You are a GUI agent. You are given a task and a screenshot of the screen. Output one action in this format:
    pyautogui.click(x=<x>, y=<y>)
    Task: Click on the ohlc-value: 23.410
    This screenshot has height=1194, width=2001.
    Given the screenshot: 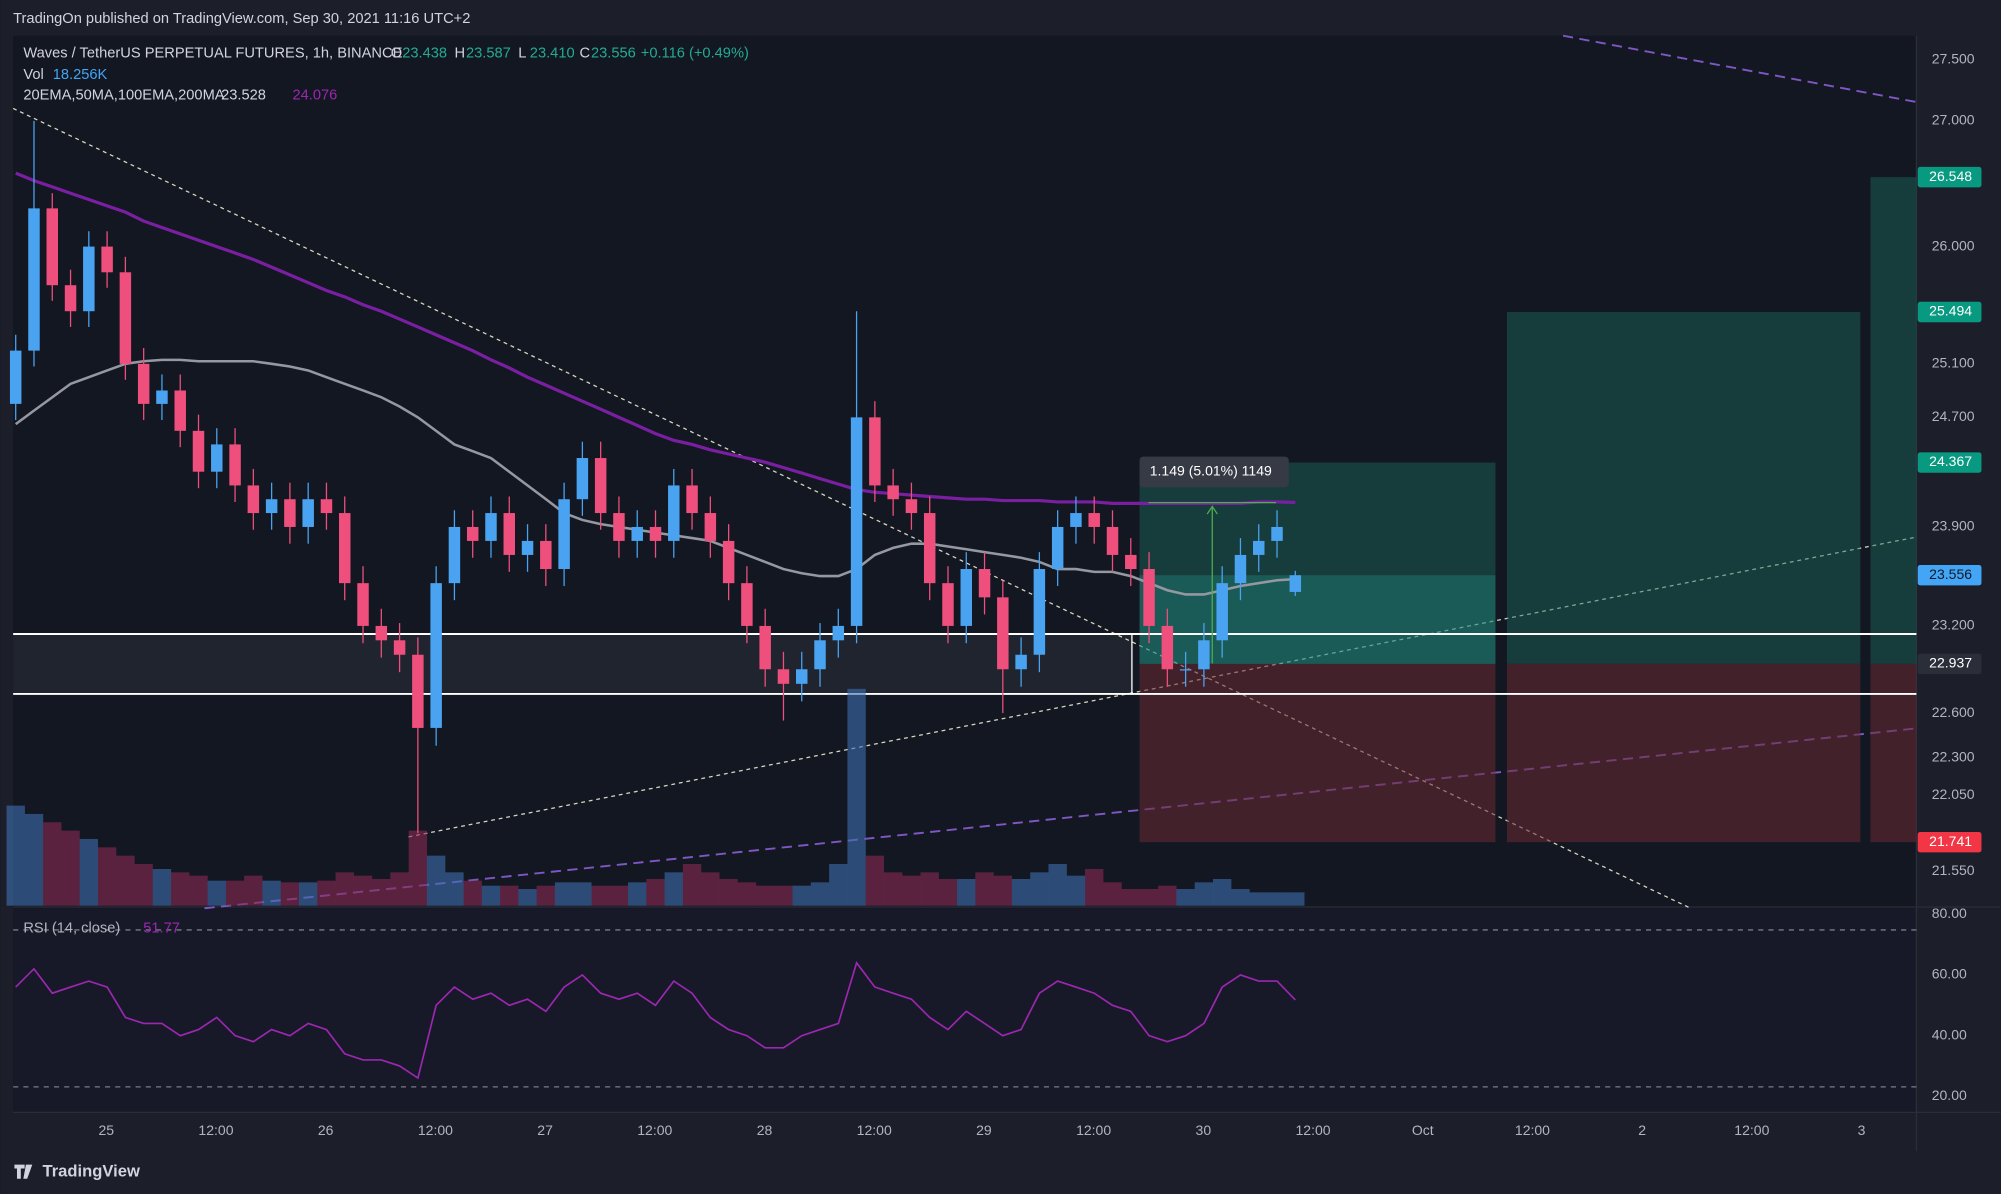 What is the action you would take?
    pyautogui.click(x=552, y=53)
    